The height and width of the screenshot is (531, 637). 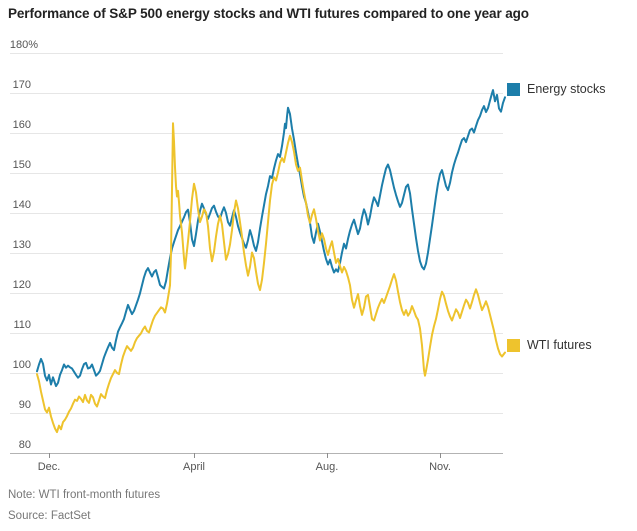 What do you see at coordinates (193, 467) in the screenshot?
I see `x-axis-label-april: April` at bounding box center [193, 467].